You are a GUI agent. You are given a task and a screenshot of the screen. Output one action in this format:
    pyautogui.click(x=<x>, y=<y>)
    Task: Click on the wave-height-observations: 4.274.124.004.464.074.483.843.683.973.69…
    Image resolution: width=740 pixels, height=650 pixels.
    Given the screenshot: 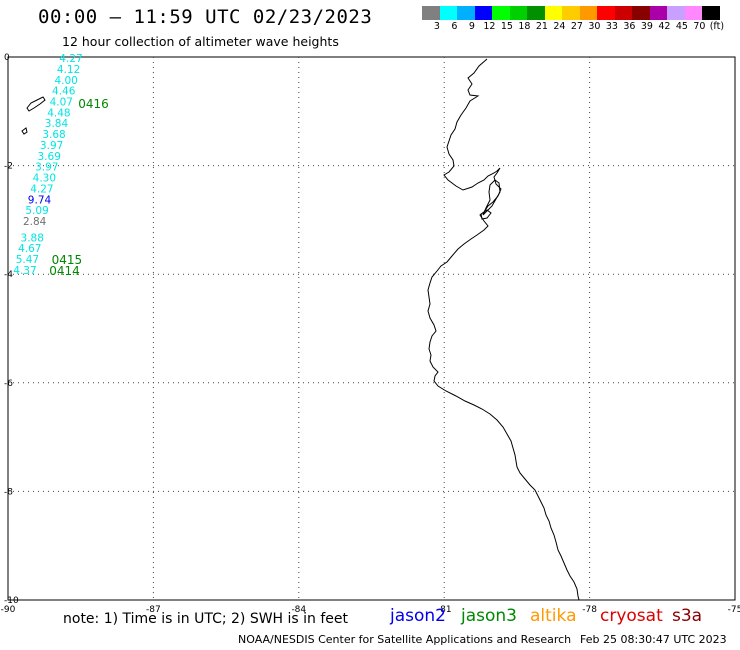 What is the action you would take?
    pyautogui.click(x=47, y=165)
    